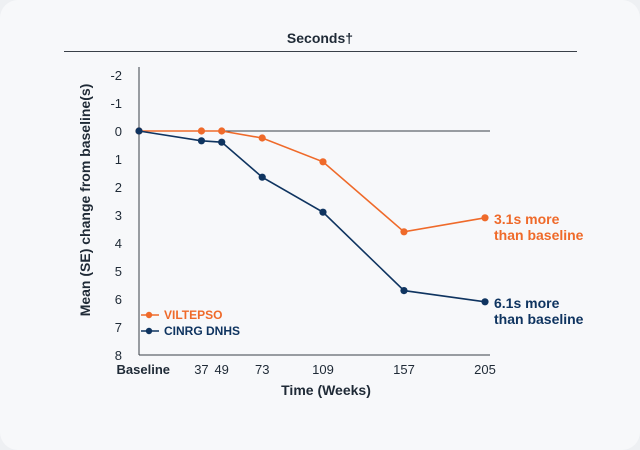  Describe the element at coordinates (116, 75) in the screenshot. I see `y-tick-label: -2` at that location.